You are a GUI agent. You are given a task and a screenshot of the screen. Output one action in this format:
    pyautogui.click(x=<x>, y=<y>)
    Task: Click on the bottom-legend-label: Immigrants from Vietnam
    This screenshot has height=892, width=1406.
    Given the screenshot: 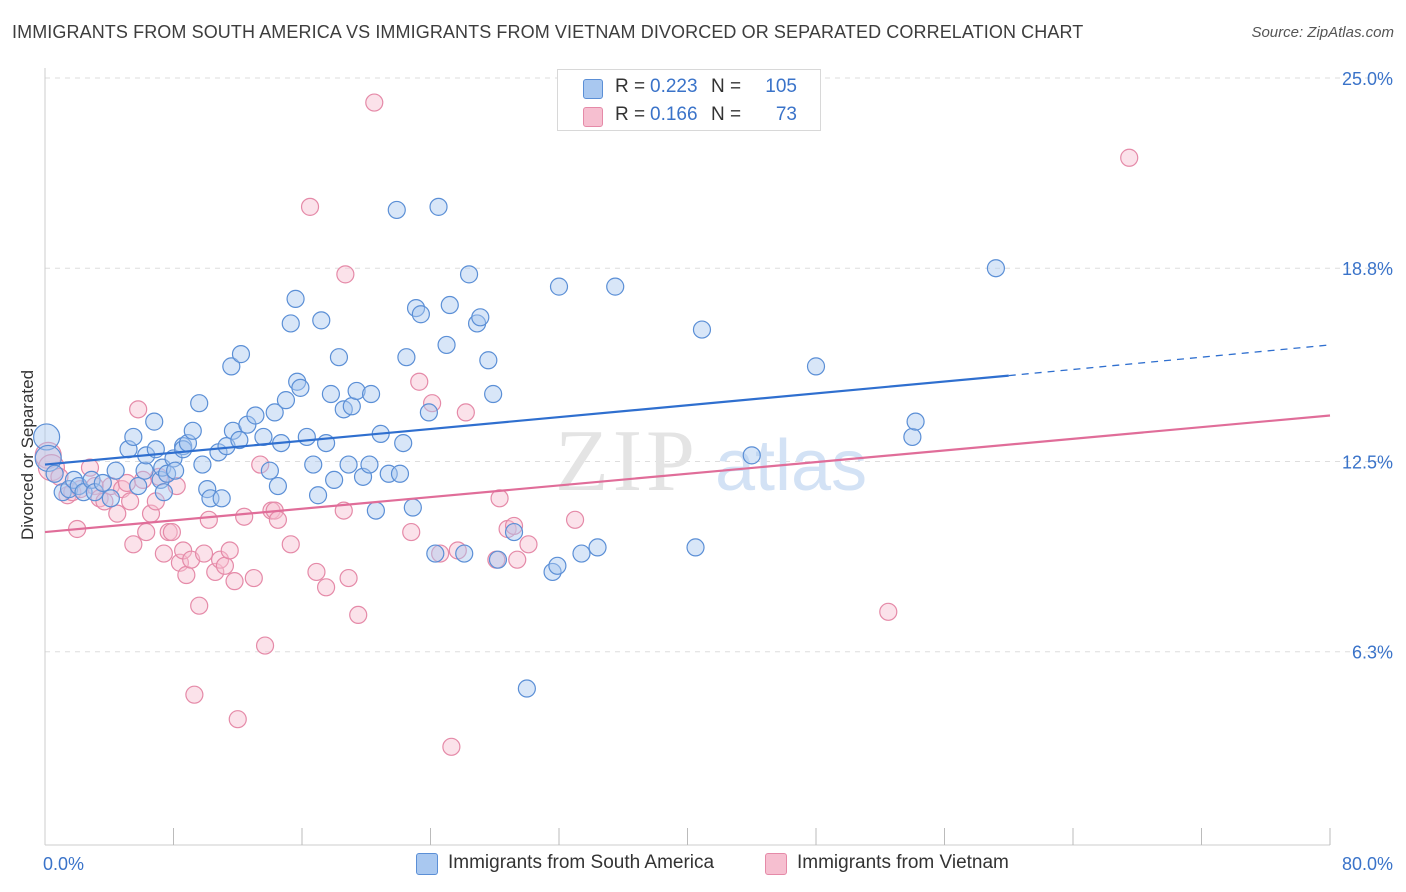 What is the action you would take?
    pyautogui.click(x=903, y=862)
    